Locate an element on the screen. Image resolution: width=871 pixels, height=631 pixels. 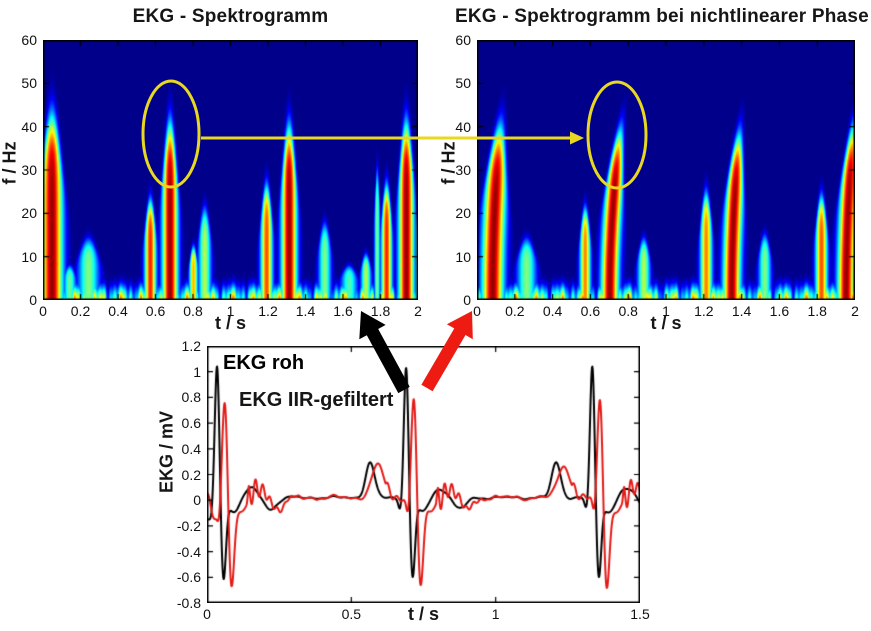
spectrogram-left-x-tick-label: 0.8 is located at coordinates (193, 311).